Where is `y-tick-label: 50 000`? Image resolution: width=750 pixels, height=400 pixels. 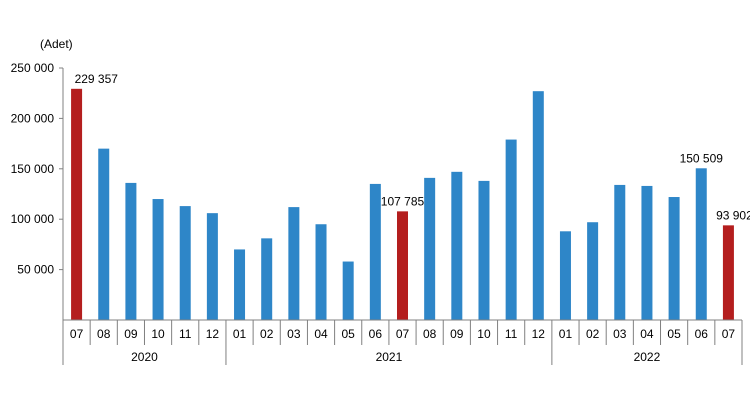 y-tick-label: 50 000 is located at coordinates (35, 270).